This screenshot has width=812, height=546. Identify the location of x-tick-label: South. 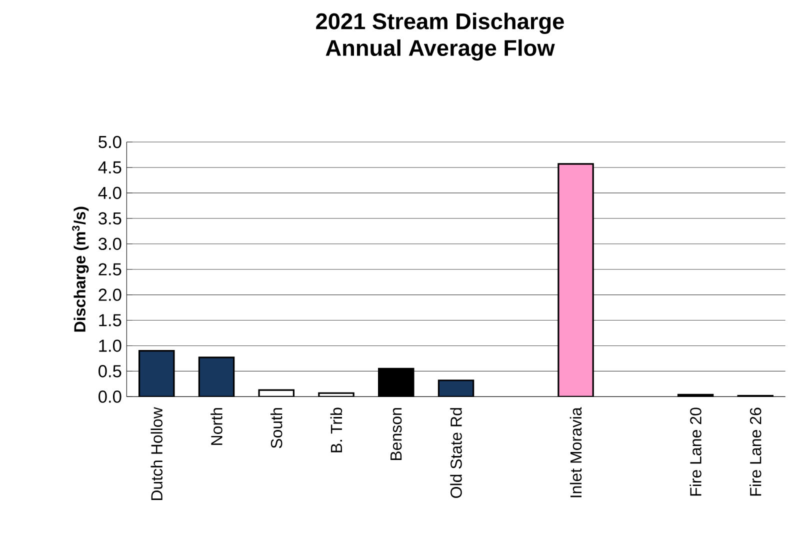
(276, 428).